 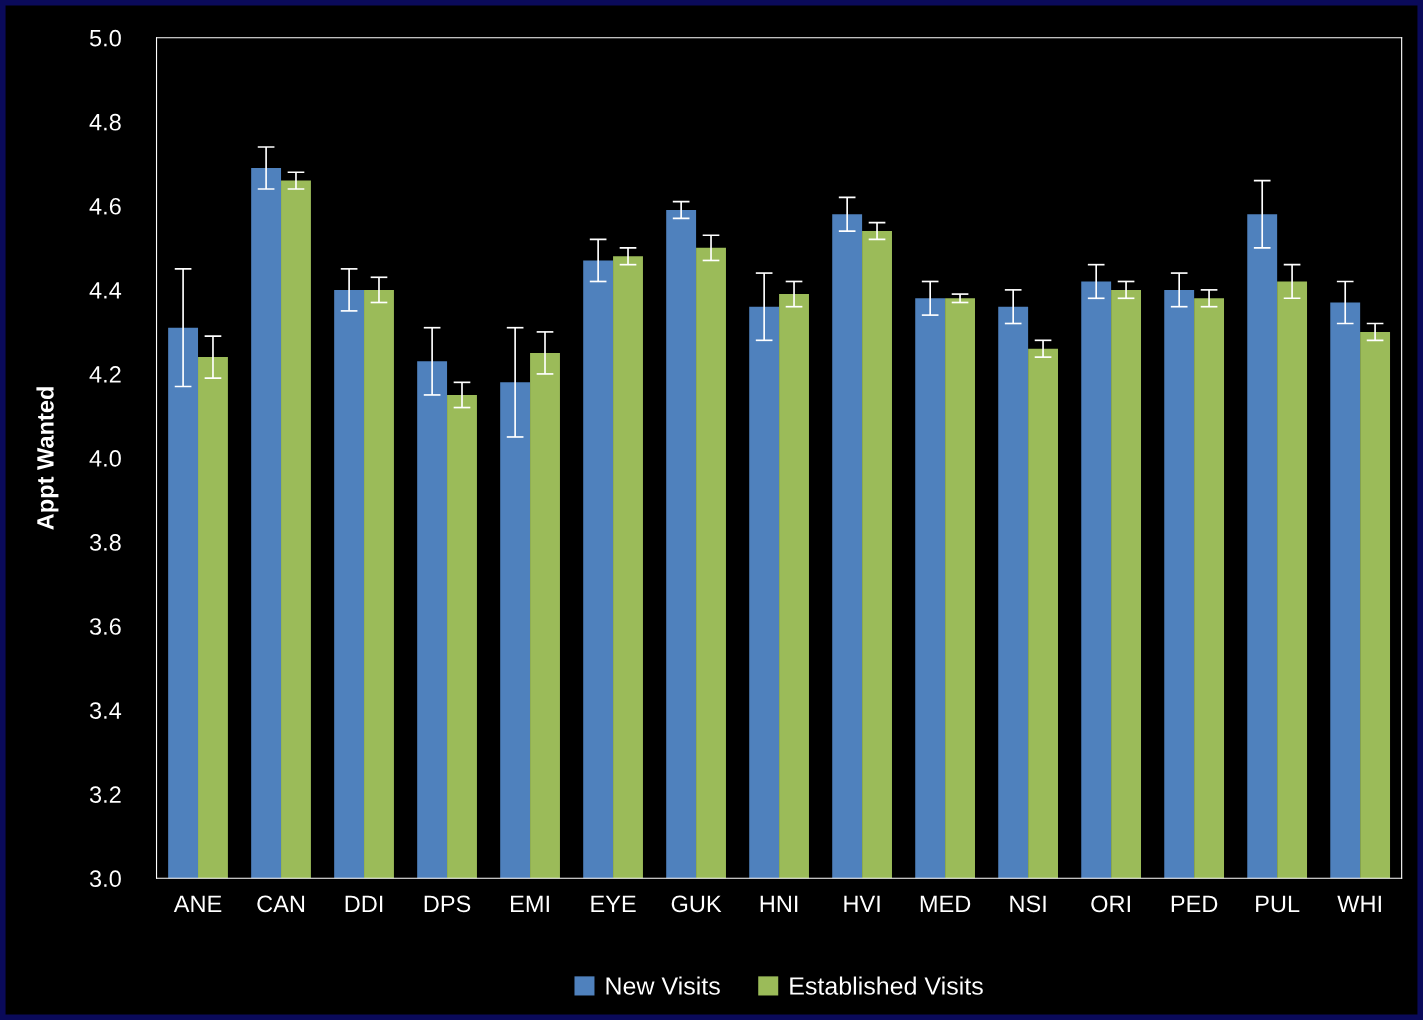 I want to click on x-tick-label: PUL, so click(x=1278, y=904).